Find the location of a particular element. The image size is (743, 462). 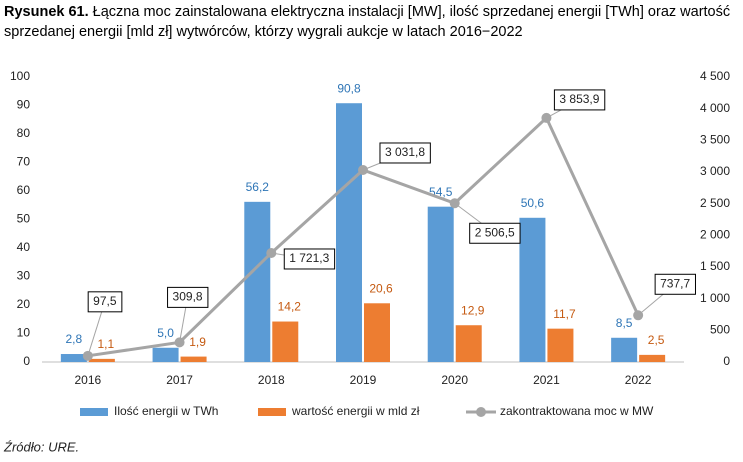

value-label: 97,5 is located at coordinates (105, 301).